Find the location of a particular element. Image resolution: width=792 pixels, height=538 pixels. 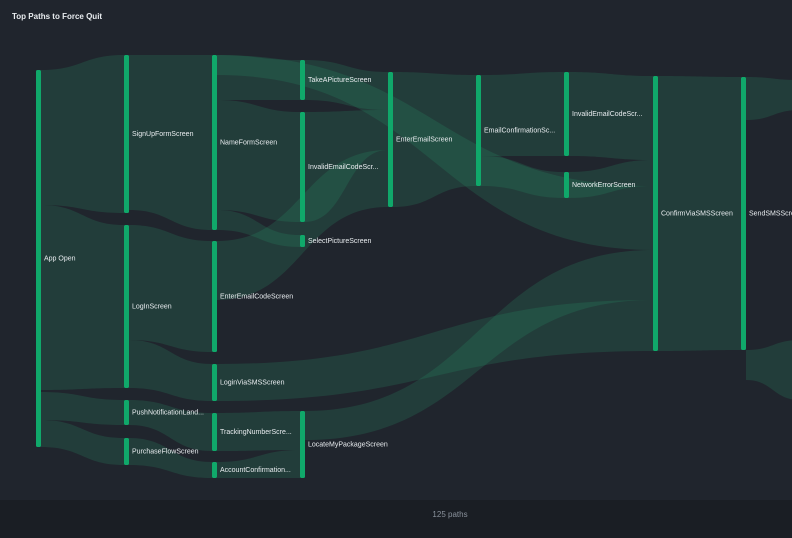

path-count: 125 paths is located at coordinates (449, 514).